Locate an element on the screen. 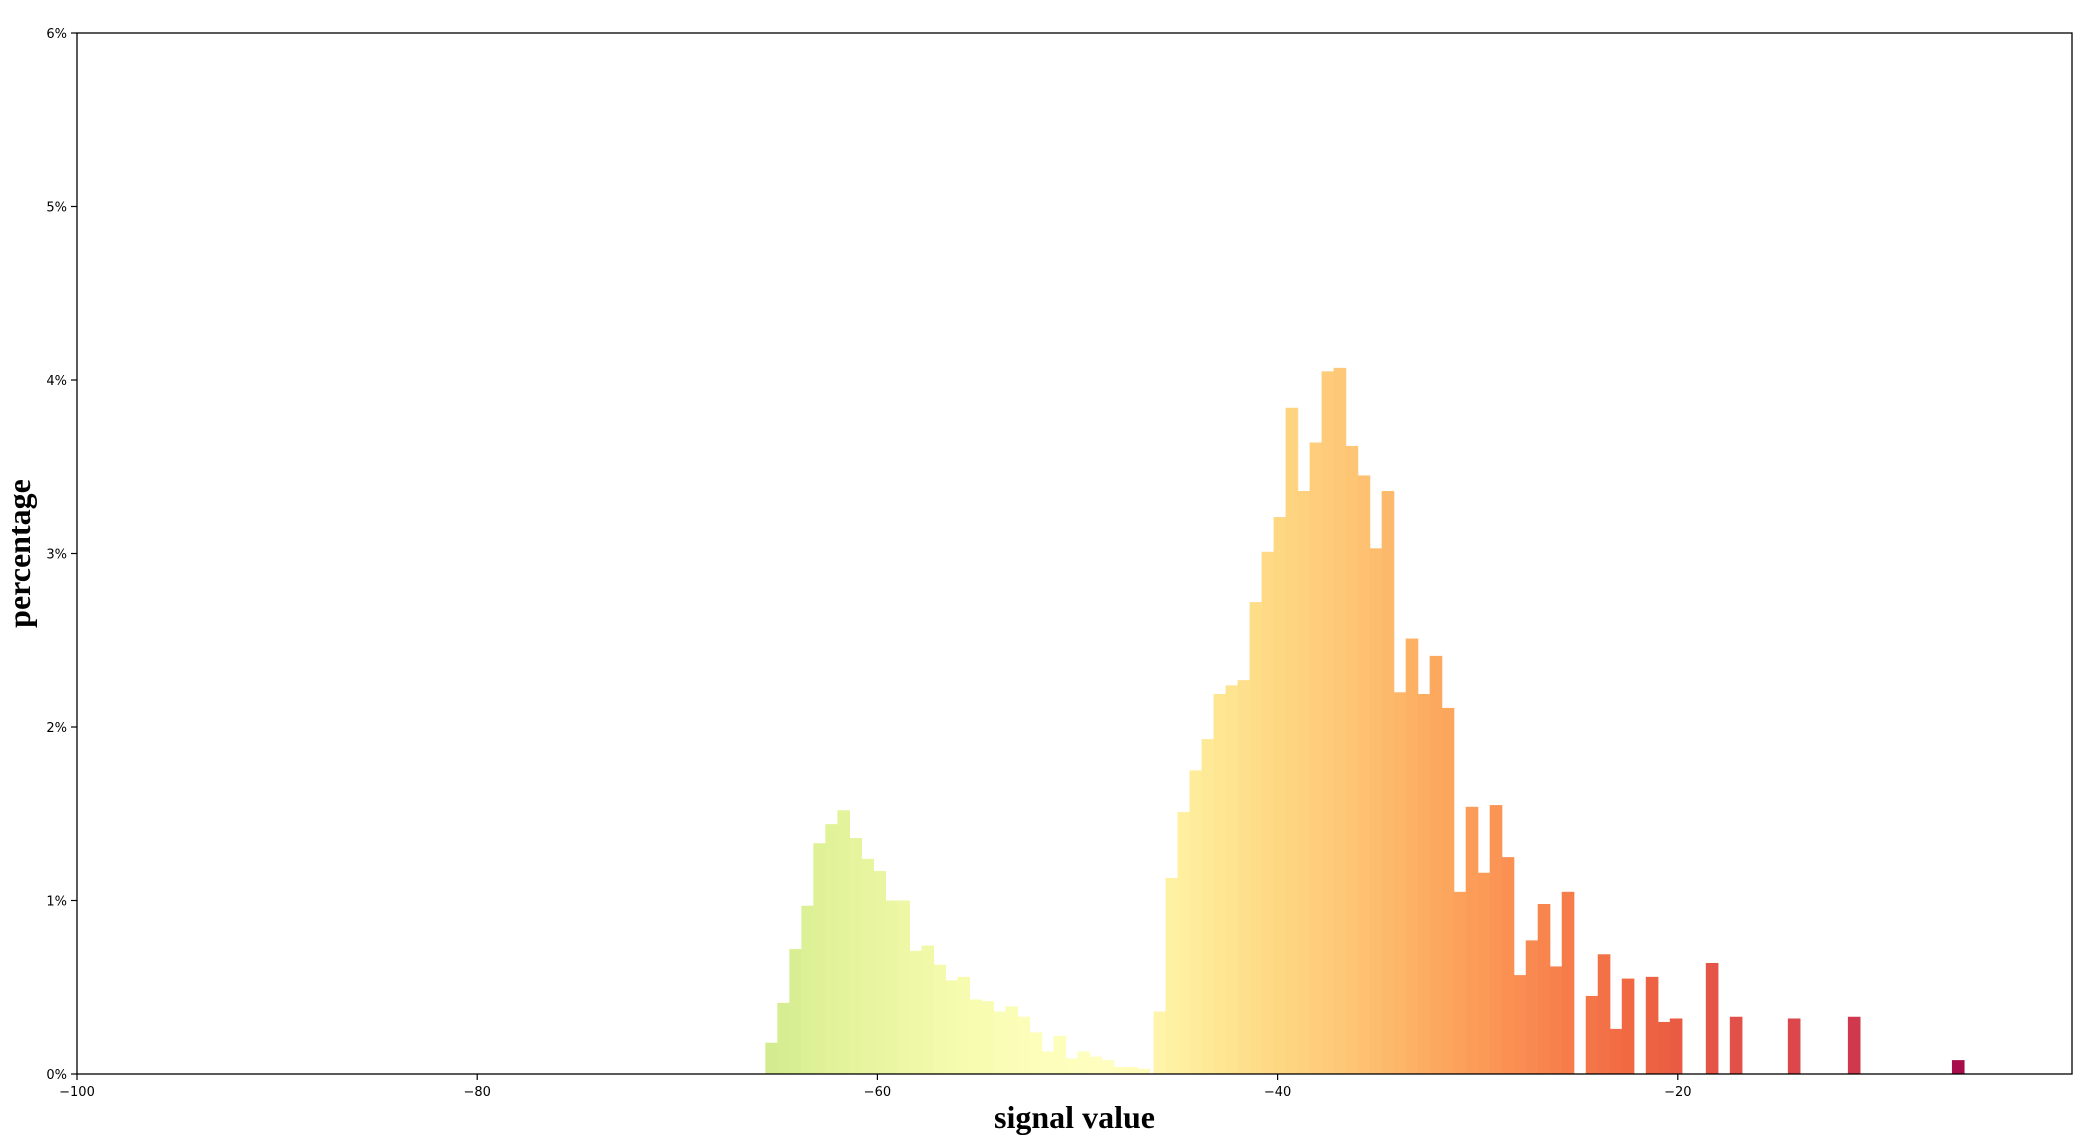 The image size is (2098, 1140). y-tick-label: 5% is located at coordinates (56, 208).